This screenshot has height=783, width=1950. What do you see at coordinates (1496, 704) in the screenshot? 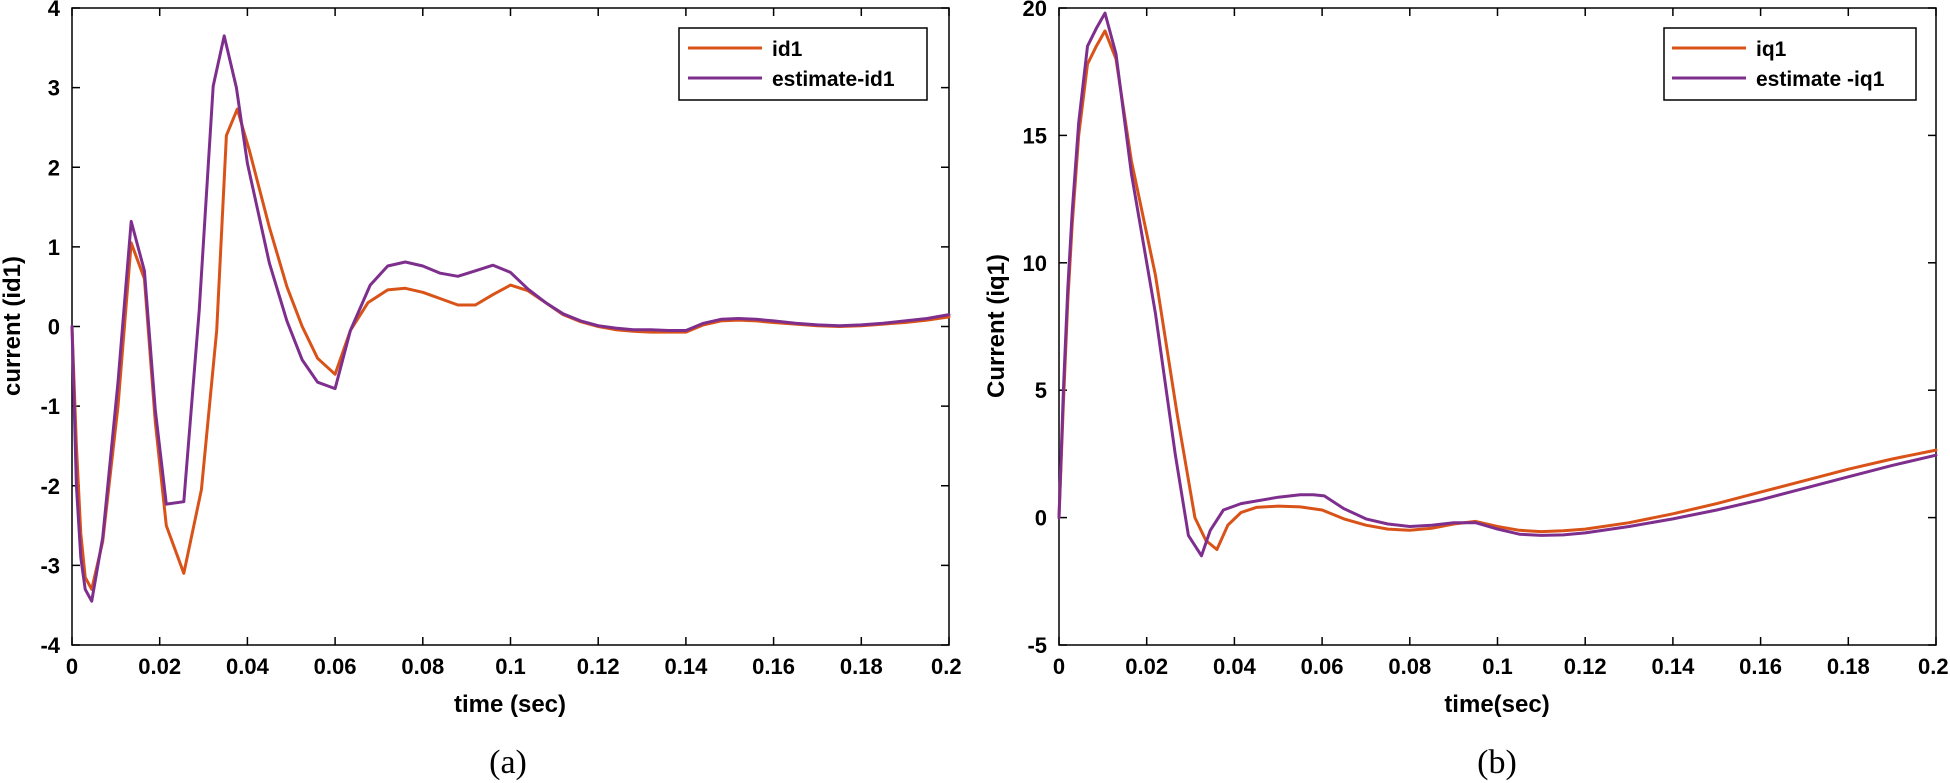
I see `x-axis-label-b: time(sec)` at bounding box center [1496, 704].